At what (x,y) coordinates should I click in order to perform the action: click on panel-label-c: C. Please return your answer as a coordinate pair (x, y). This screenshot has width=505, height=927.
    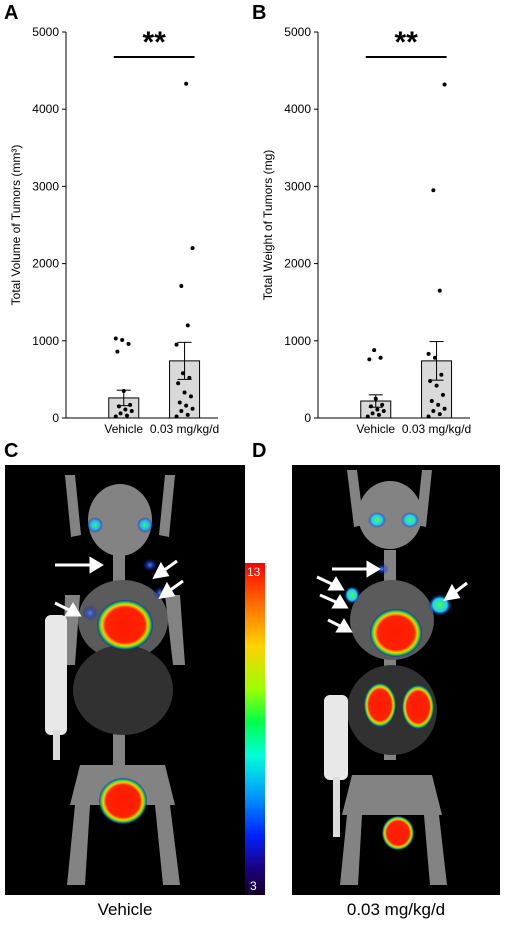
    Looking at the image, I should click on (11, 451).